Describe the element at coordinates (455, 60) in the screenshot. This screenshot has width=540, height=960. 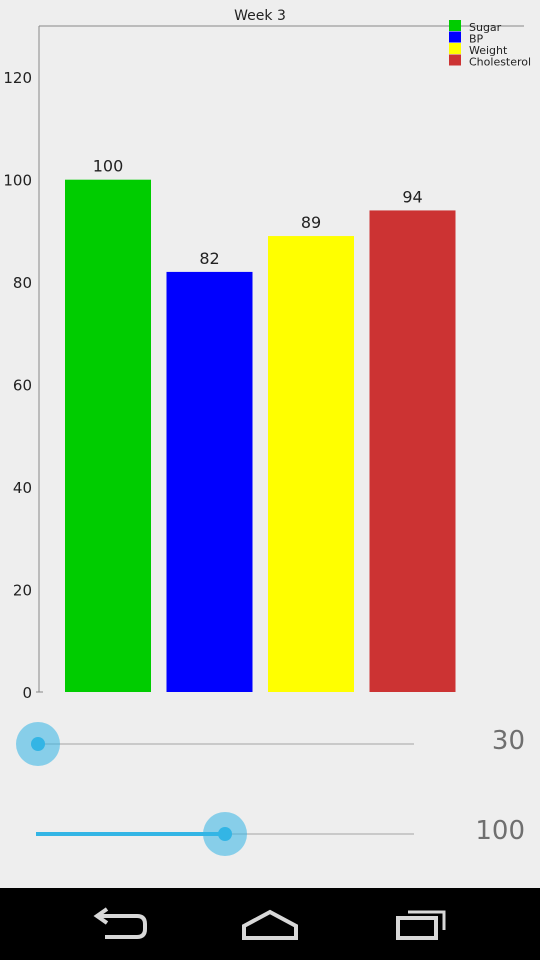
I see `legend-swatch-cholesterol` at that location.